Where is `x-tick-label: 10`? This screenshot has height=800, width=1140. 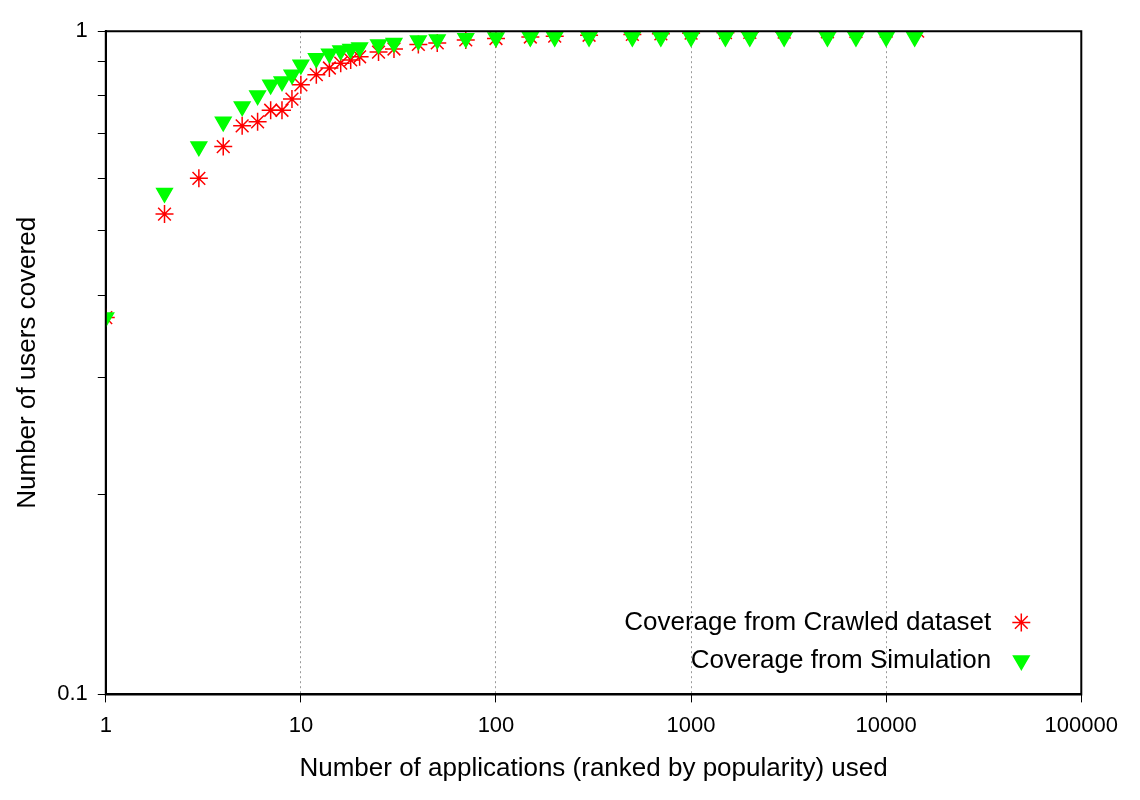
x-tick-label: 10 is located at coordinates (301, 724).